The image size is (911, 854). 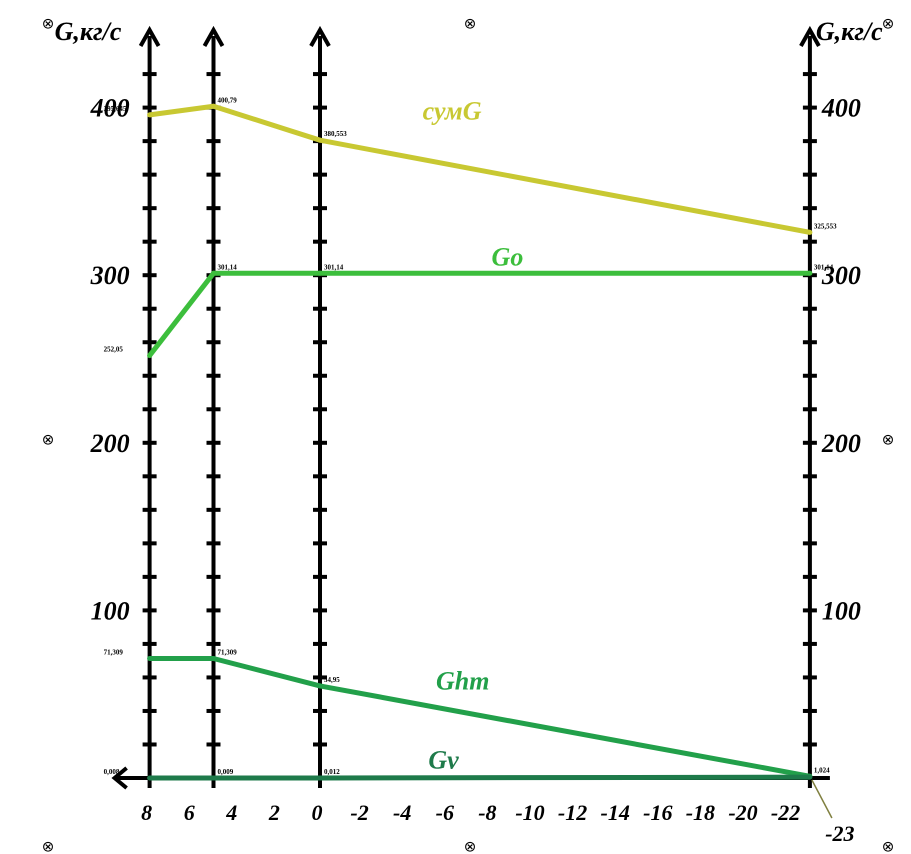 I want to click on y-tick-label-left: 400, so click(x=110, y=108).